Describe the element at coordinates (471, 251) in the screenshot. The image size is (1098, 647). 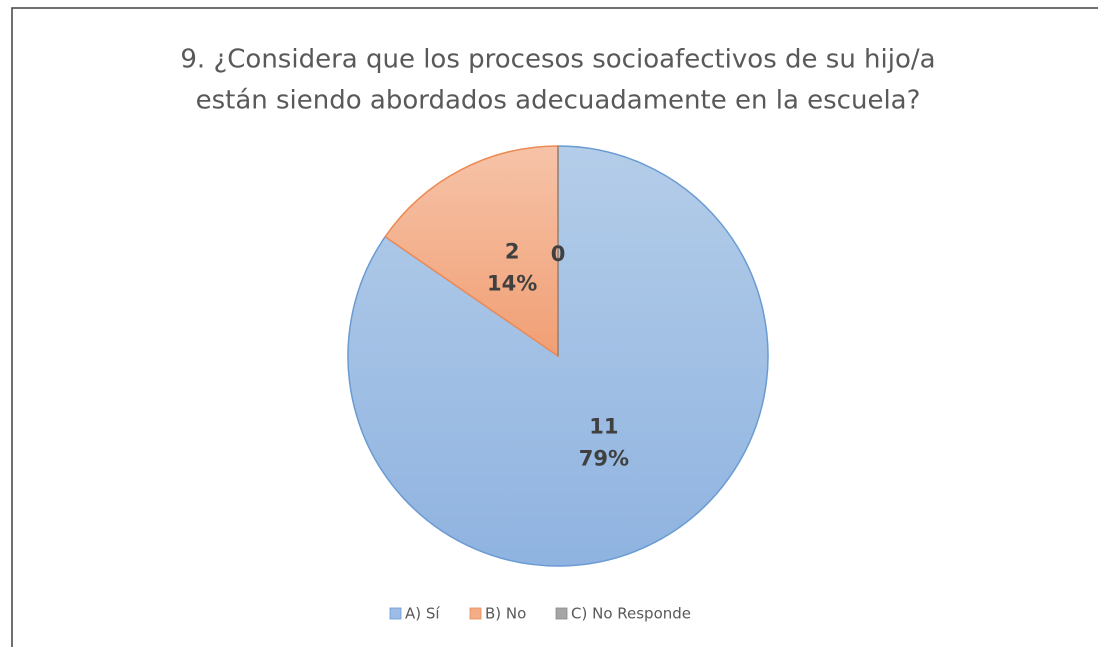
I see `pie-slice` at that location.